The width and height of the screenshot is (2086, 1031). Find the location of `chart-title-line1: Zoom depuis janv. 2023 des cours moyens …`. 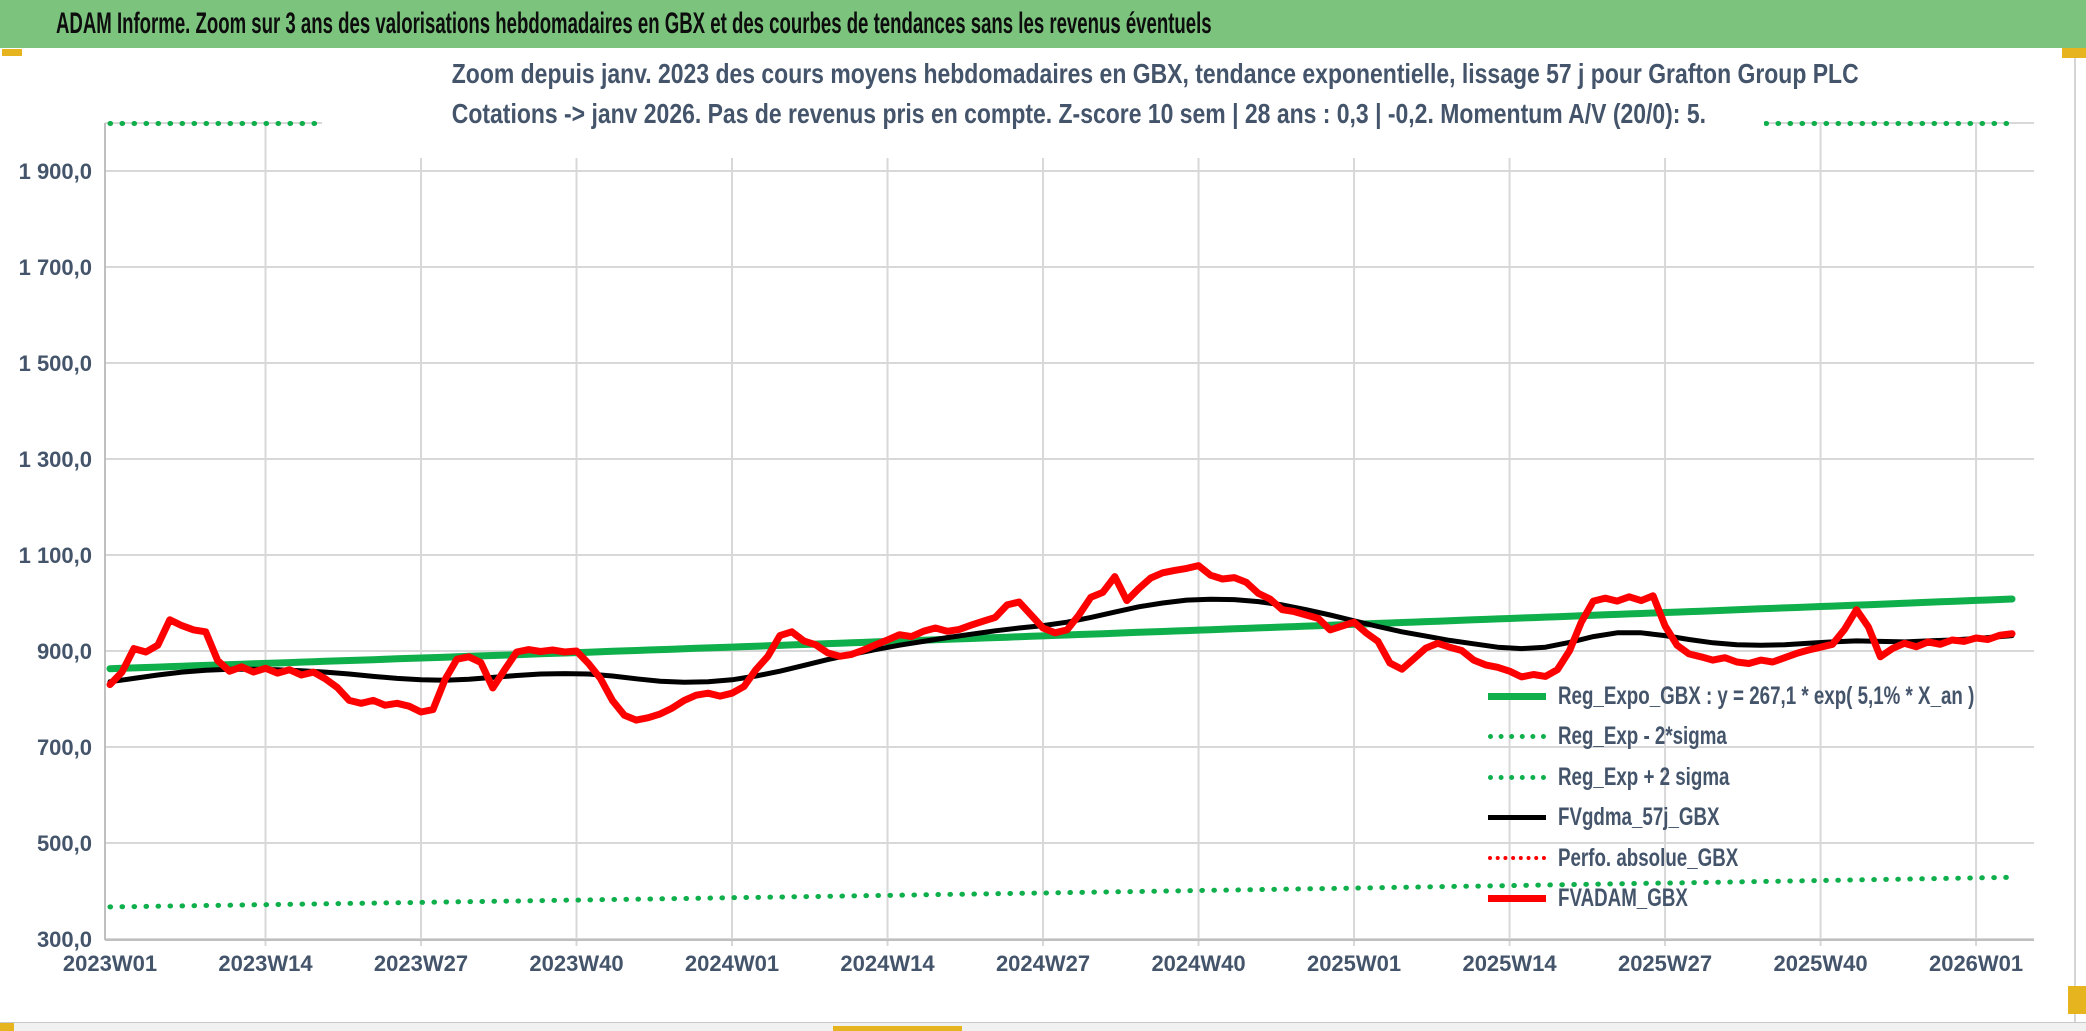

chart-title-line1: Zoom depuis janv. 2023 des cours moyens … is located at coordinates (1155, 73).